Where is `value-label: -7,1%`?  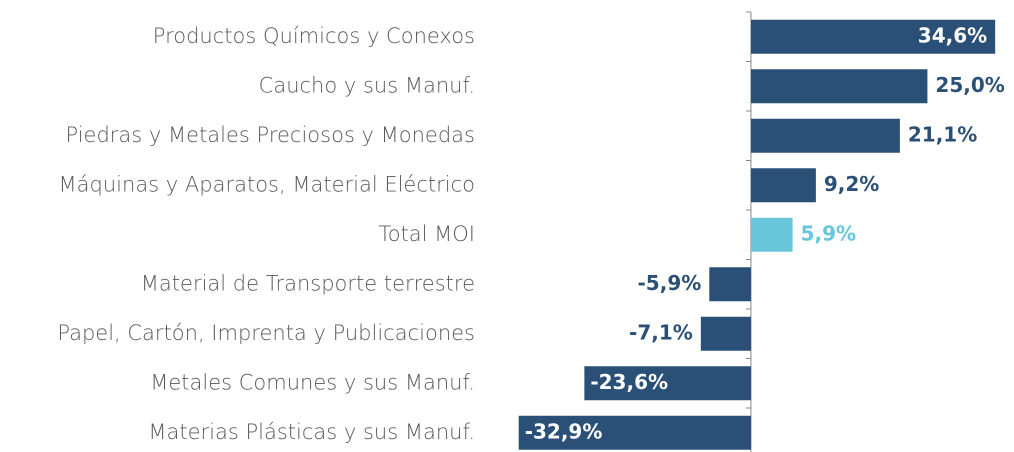
value-label: -7,1% is located at coordinates (661, 332).